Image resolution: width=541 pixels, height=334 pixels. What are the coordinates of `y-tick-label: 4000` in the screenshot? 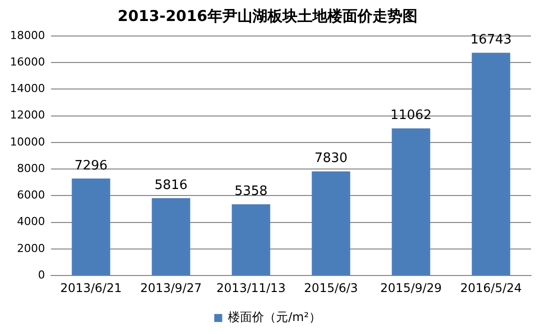 It's located at (30, 221).